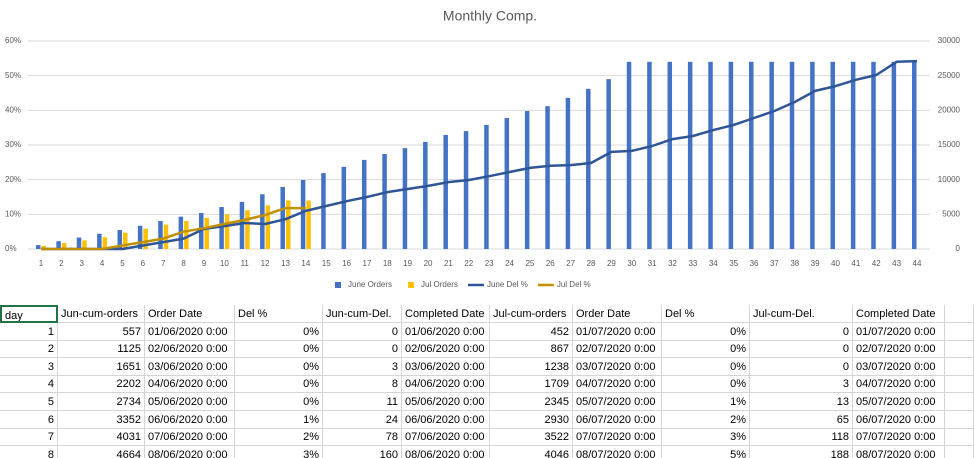 The image size is (974, 458). What do you see at coordinates (101, 384) in the screenshot?
I see `cell: 2202` at bounding box center [101, 384].